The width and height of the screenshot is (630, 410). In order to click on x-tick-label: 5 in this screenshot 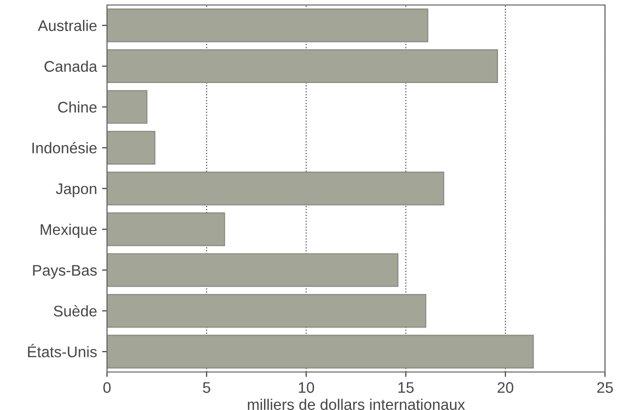, I will do `click(206, 387)`.